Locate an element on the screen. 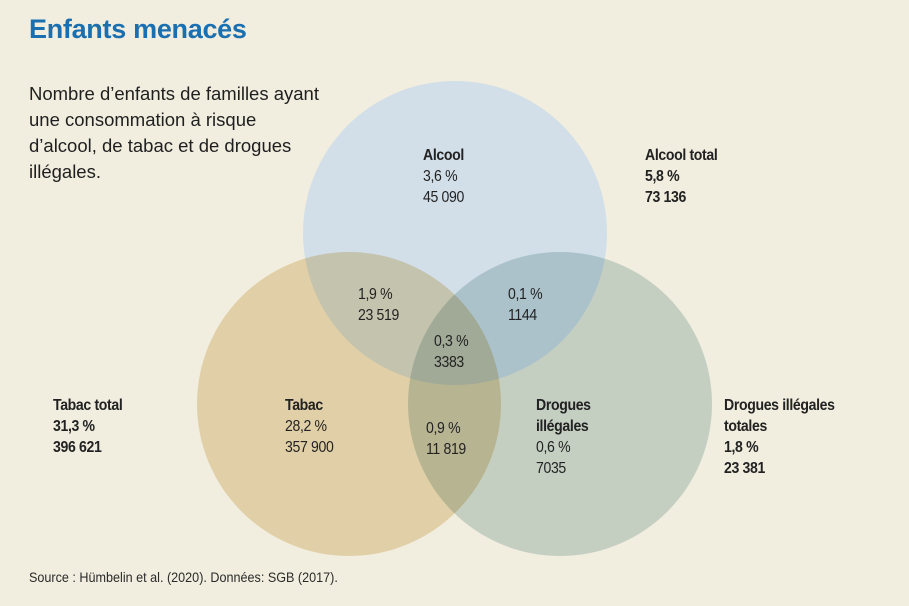 This screenshot has height=606, width=909. label-tabac: Tabac 28,2 % 357 900 is located at coordinates (309, 426).